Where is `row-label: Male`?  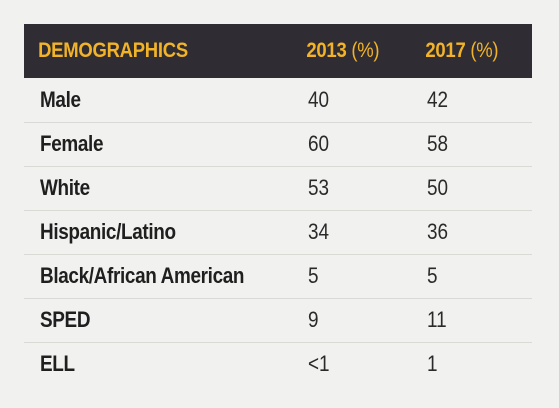
row-label: Male is located at coordinates (60, 99).